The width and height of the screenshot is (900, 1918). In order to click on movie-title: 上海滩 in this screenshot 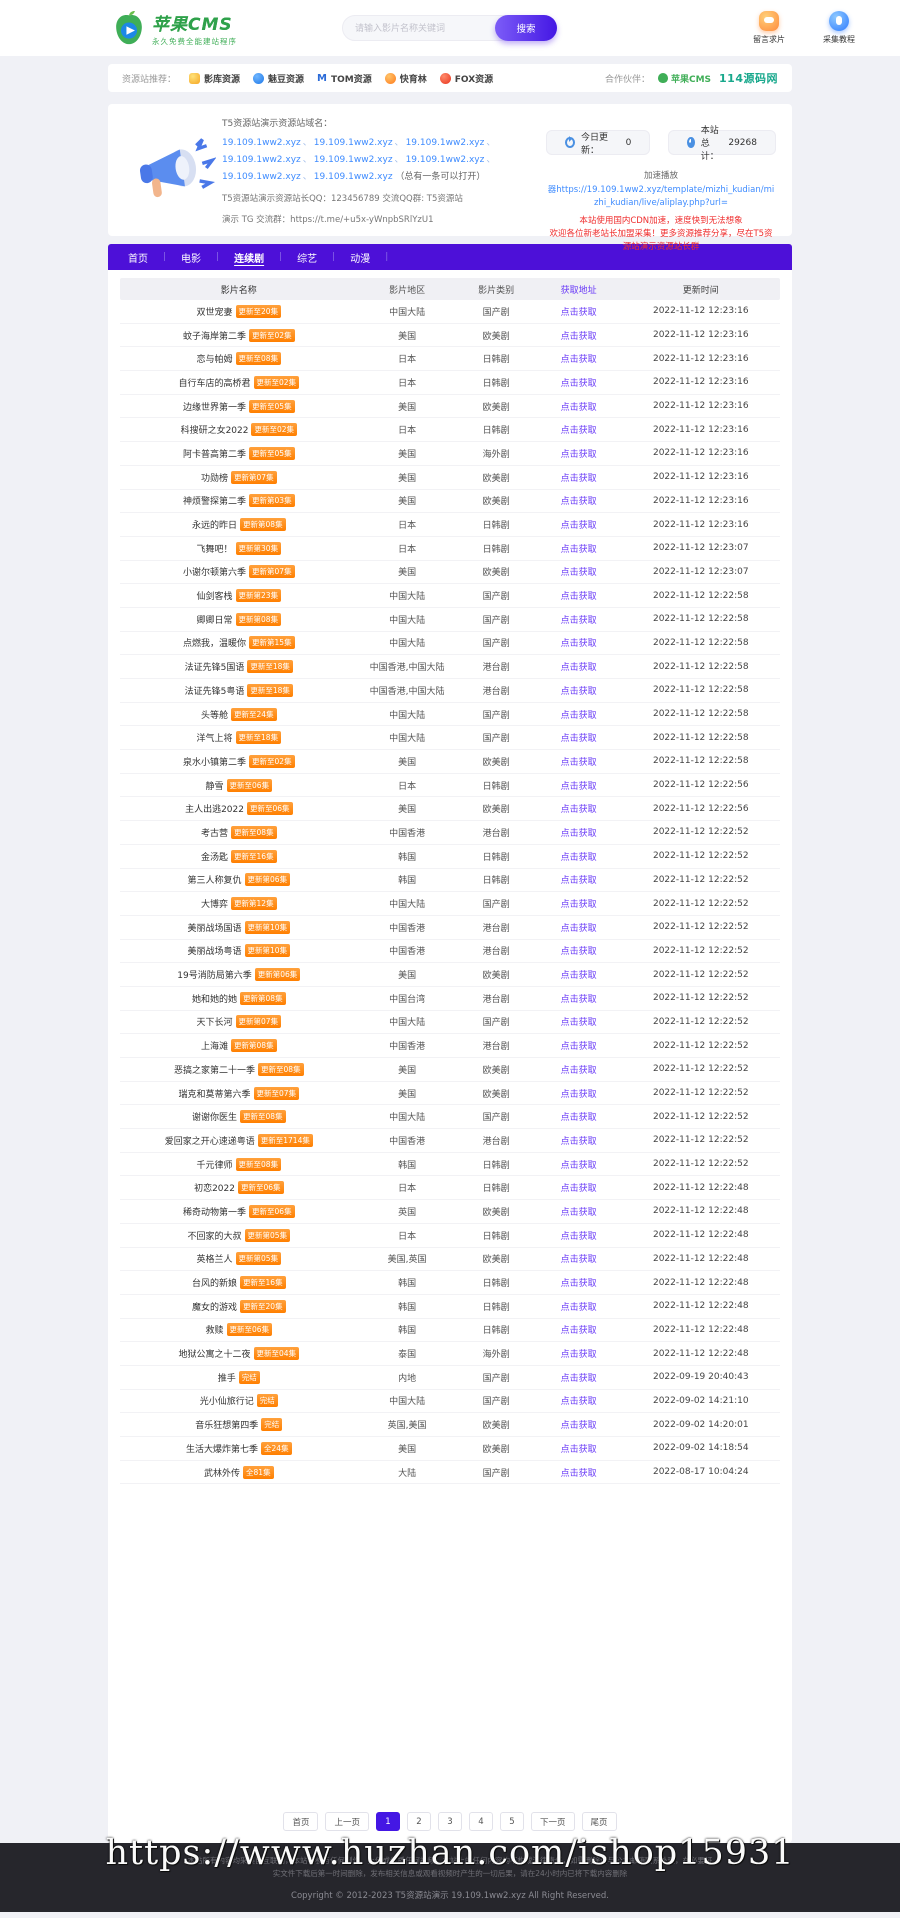, I will do `click(215, 1047)`.